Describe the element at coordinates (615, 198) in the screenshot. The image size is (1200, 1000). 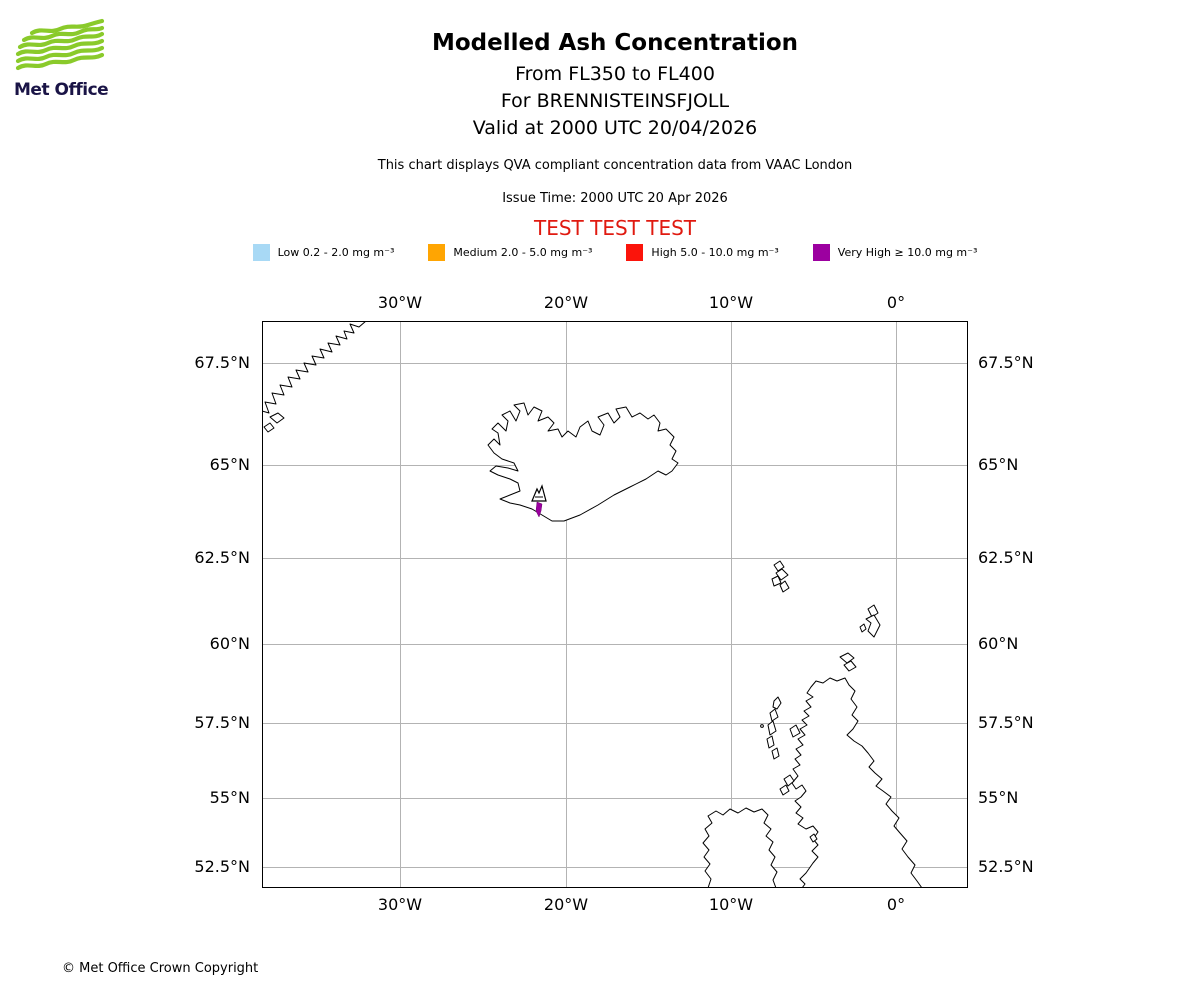
I see `issue-time: Issue Time: 2000 UTC 20 Apr 2026` at that location.